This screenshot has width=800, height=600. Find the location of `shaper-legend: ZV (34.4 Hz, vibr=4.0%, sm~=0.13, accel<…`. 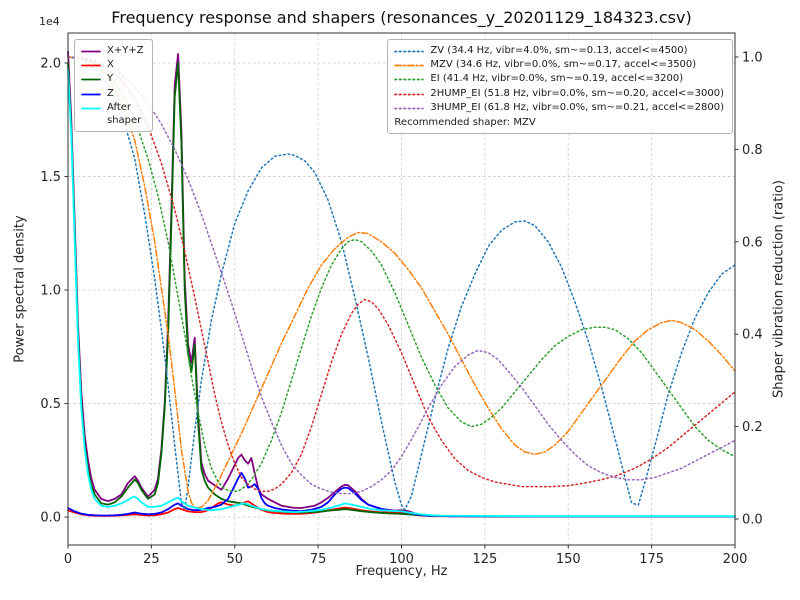

shaper-legend: ZV (34.4 Hz, vibr=4.0%, sm~=0.13, accel<… is located at coordinates (560, 87).